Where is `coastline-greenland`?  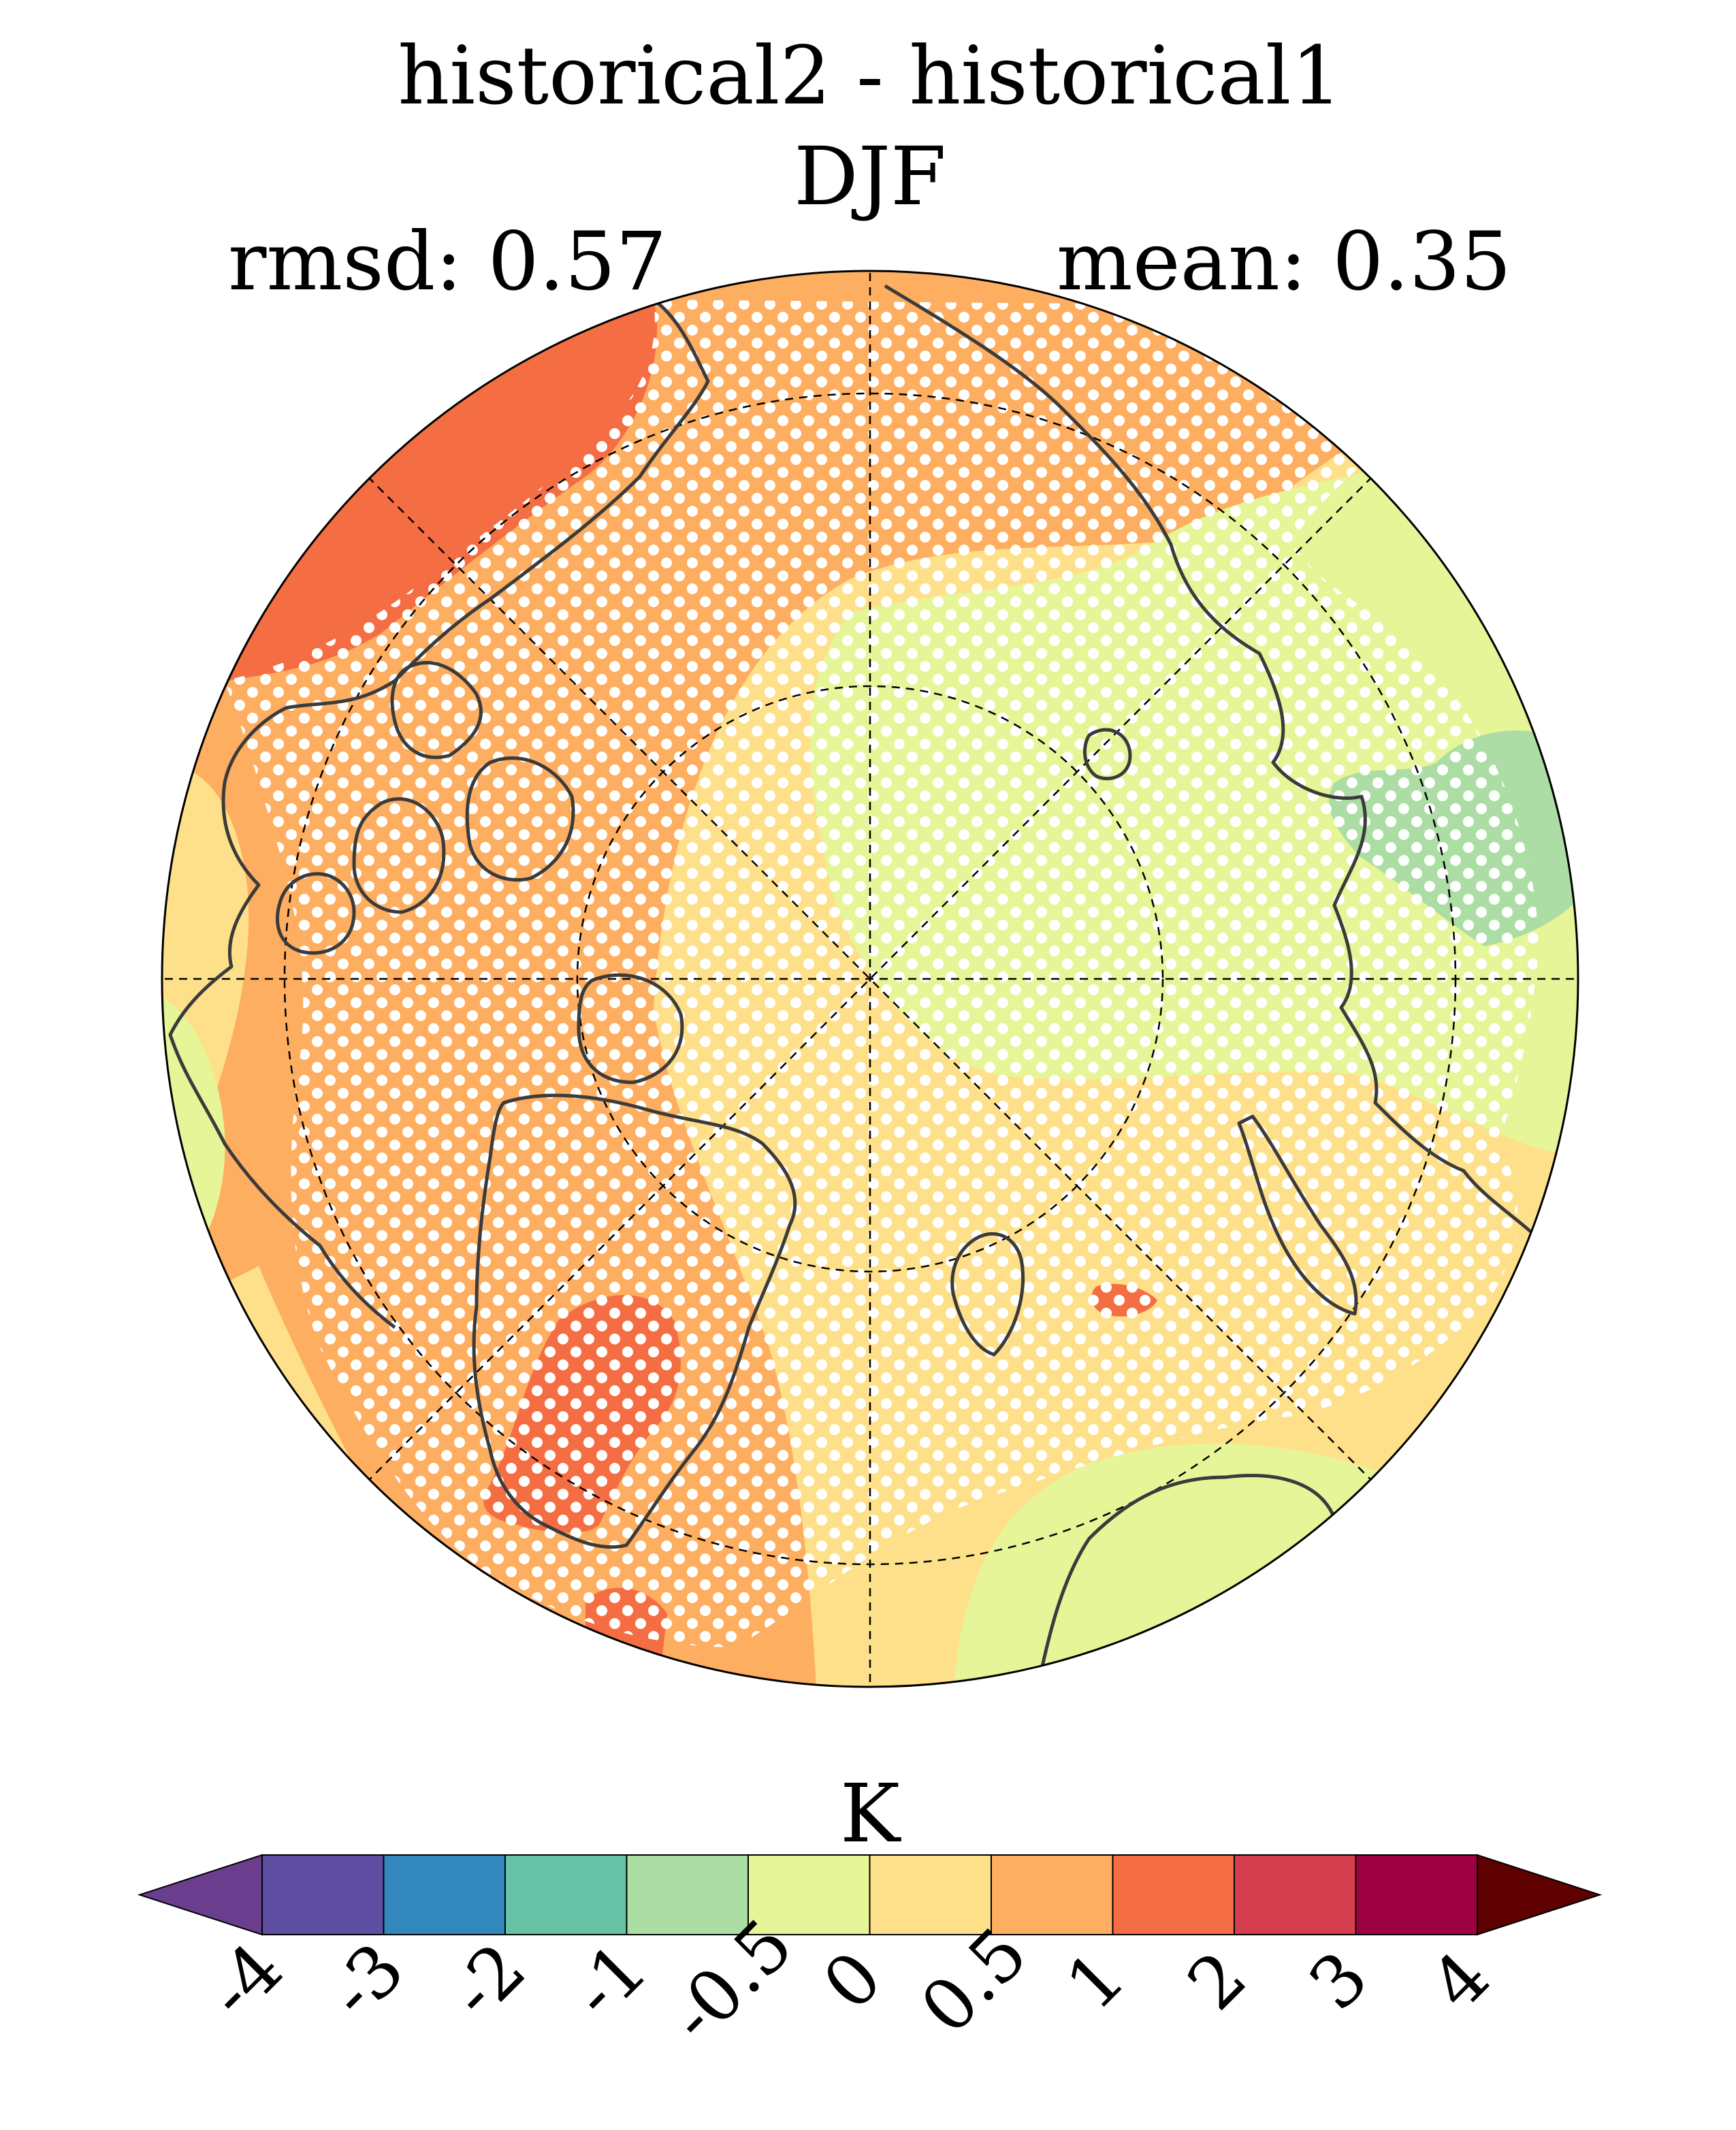 coastline-greenland is located at coordinates (634, 1321).